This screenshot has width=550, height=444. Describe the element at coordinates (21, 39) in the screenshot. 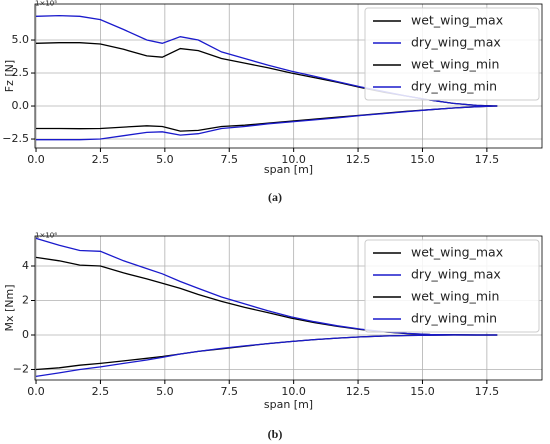

I see `y-tick-label: 5.0` at that location.